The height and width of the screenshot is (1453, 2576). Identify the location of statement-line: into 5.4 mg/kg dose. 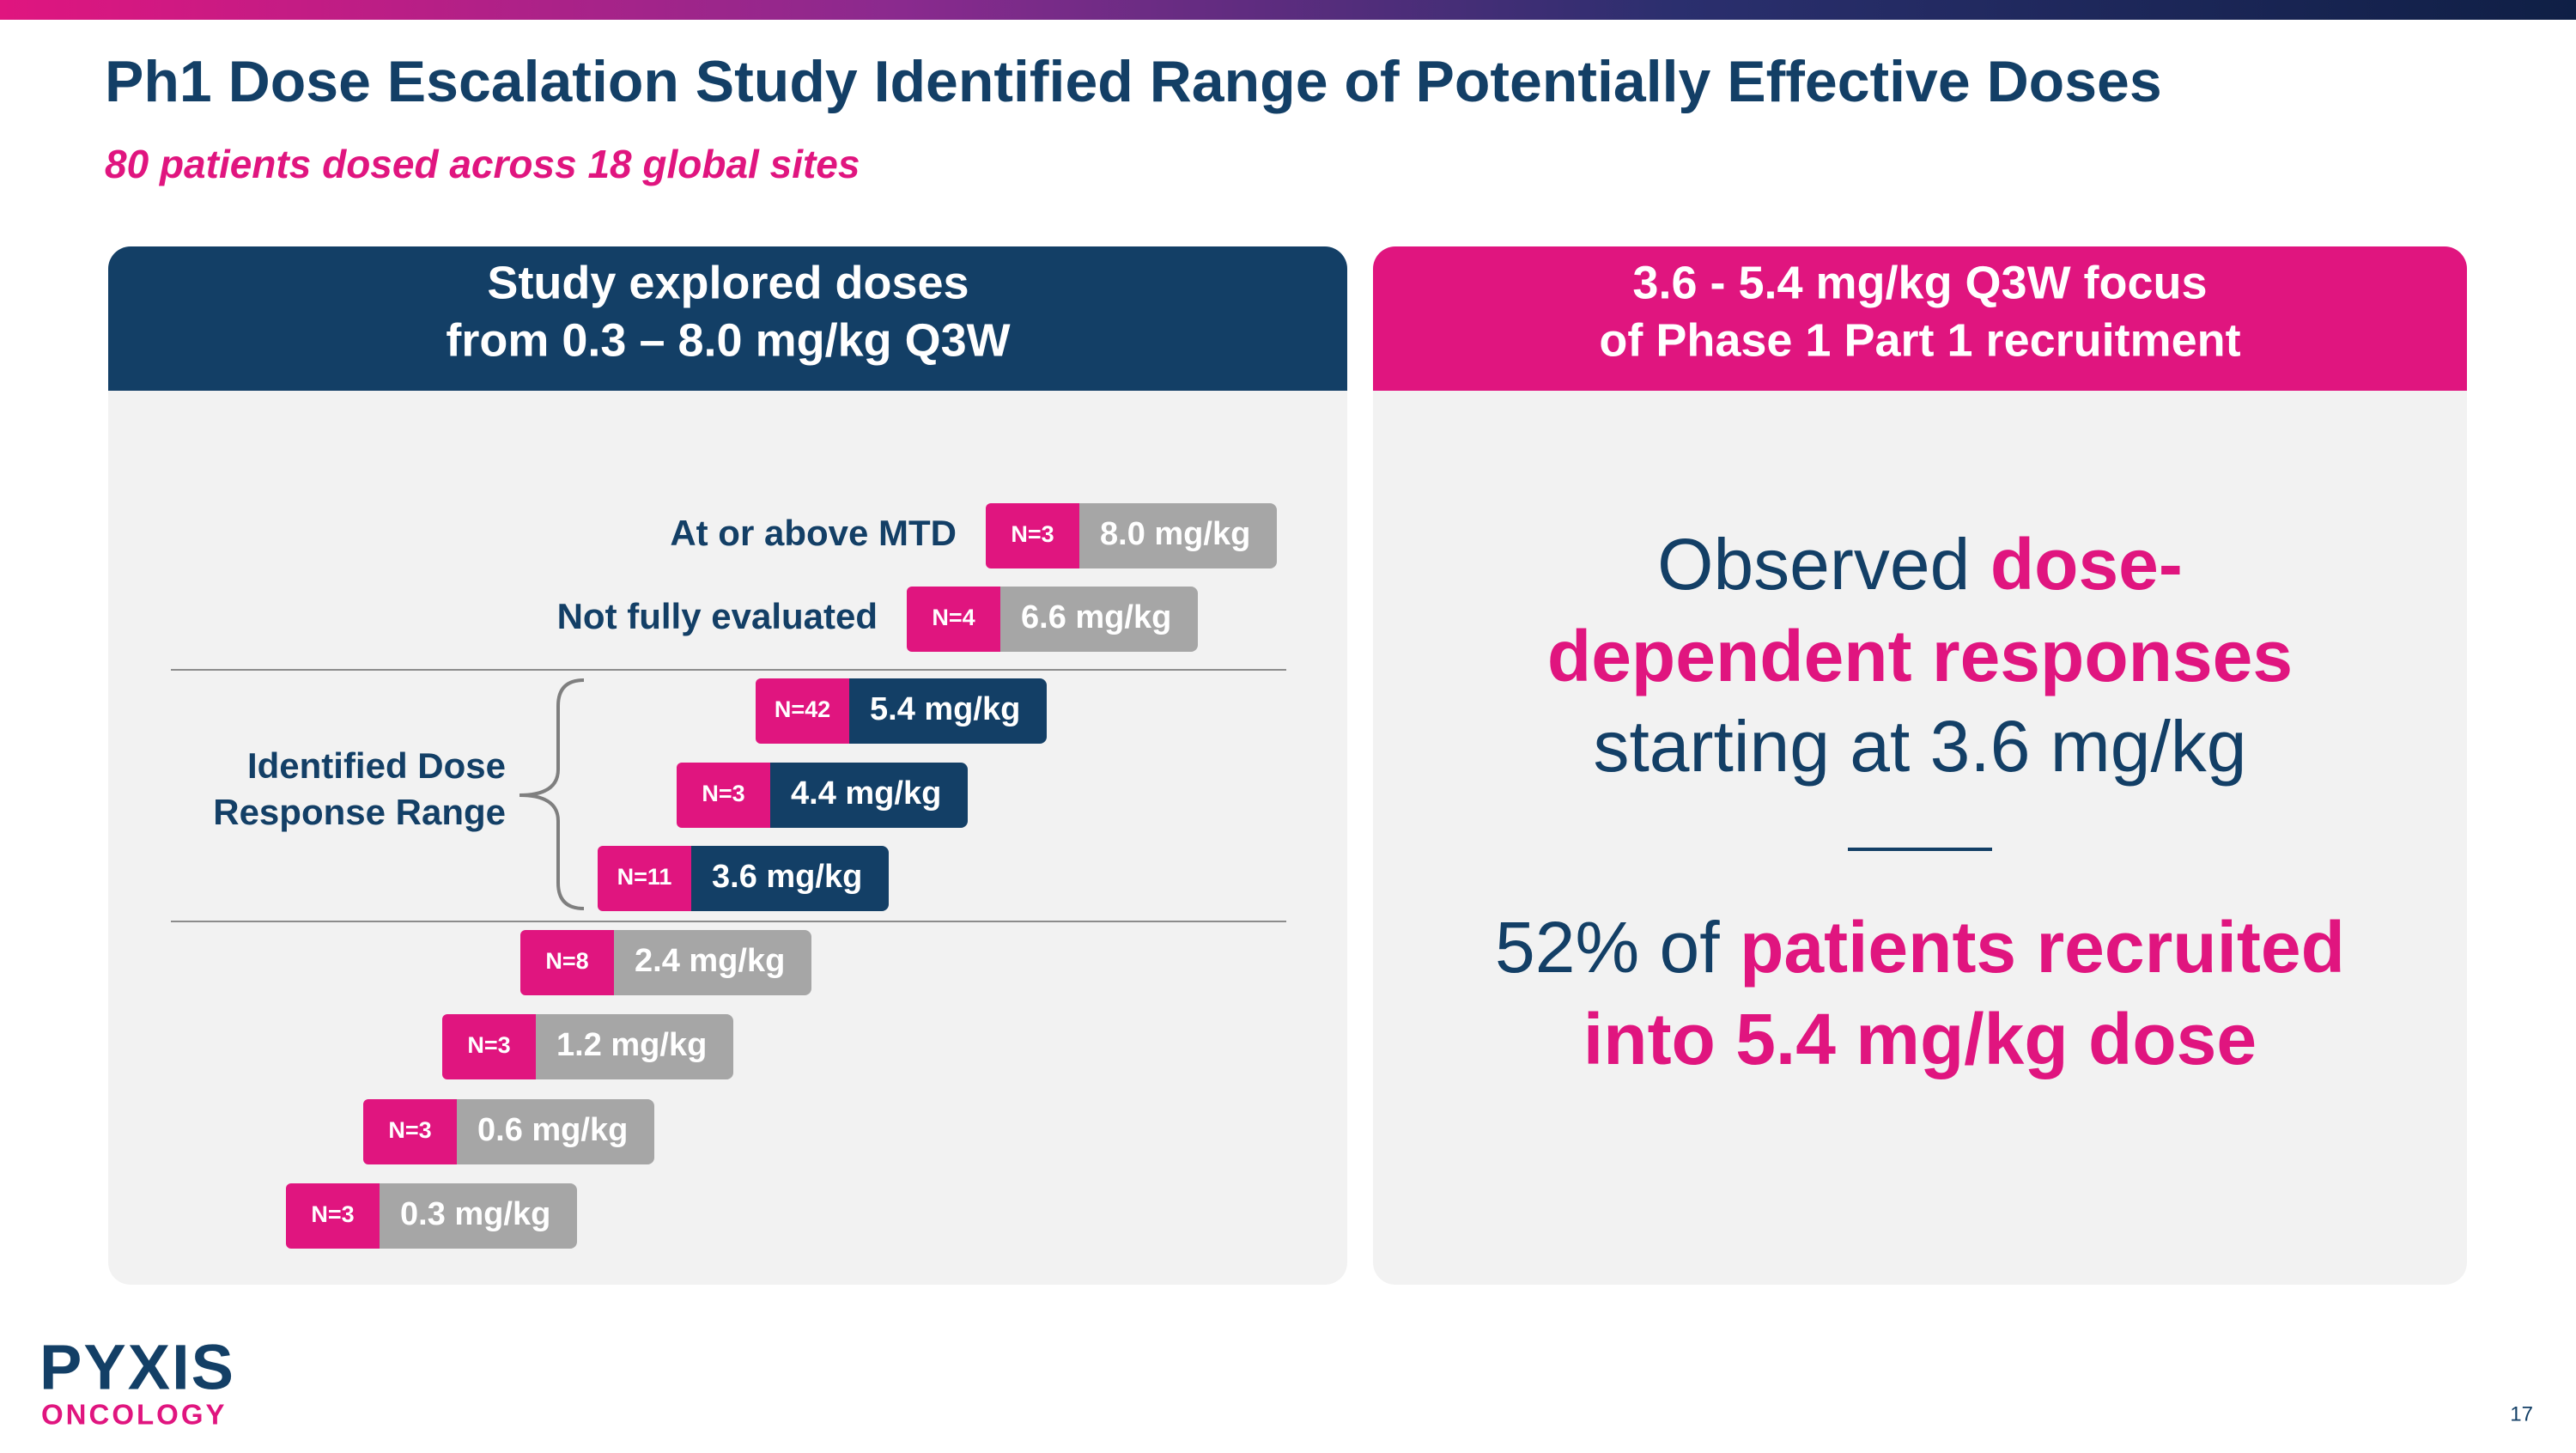
(1920, 1039).